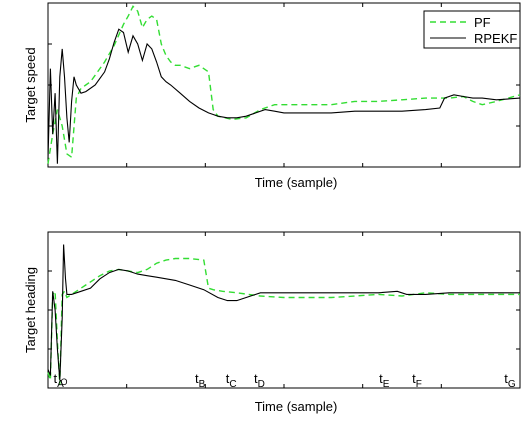 Image resolution: width=529 pixels, height=423 pixels. I want to click on speed-xlabel: Time (sample), so click(296, 182).